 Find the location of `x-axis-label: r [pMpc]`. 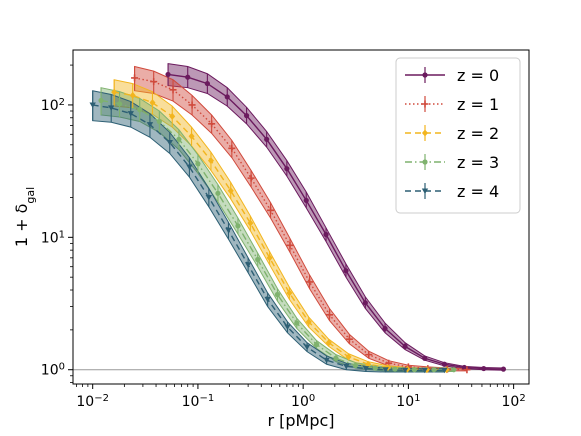

x-axis-label: r [pMpc] is located at coordinates (300, 420).